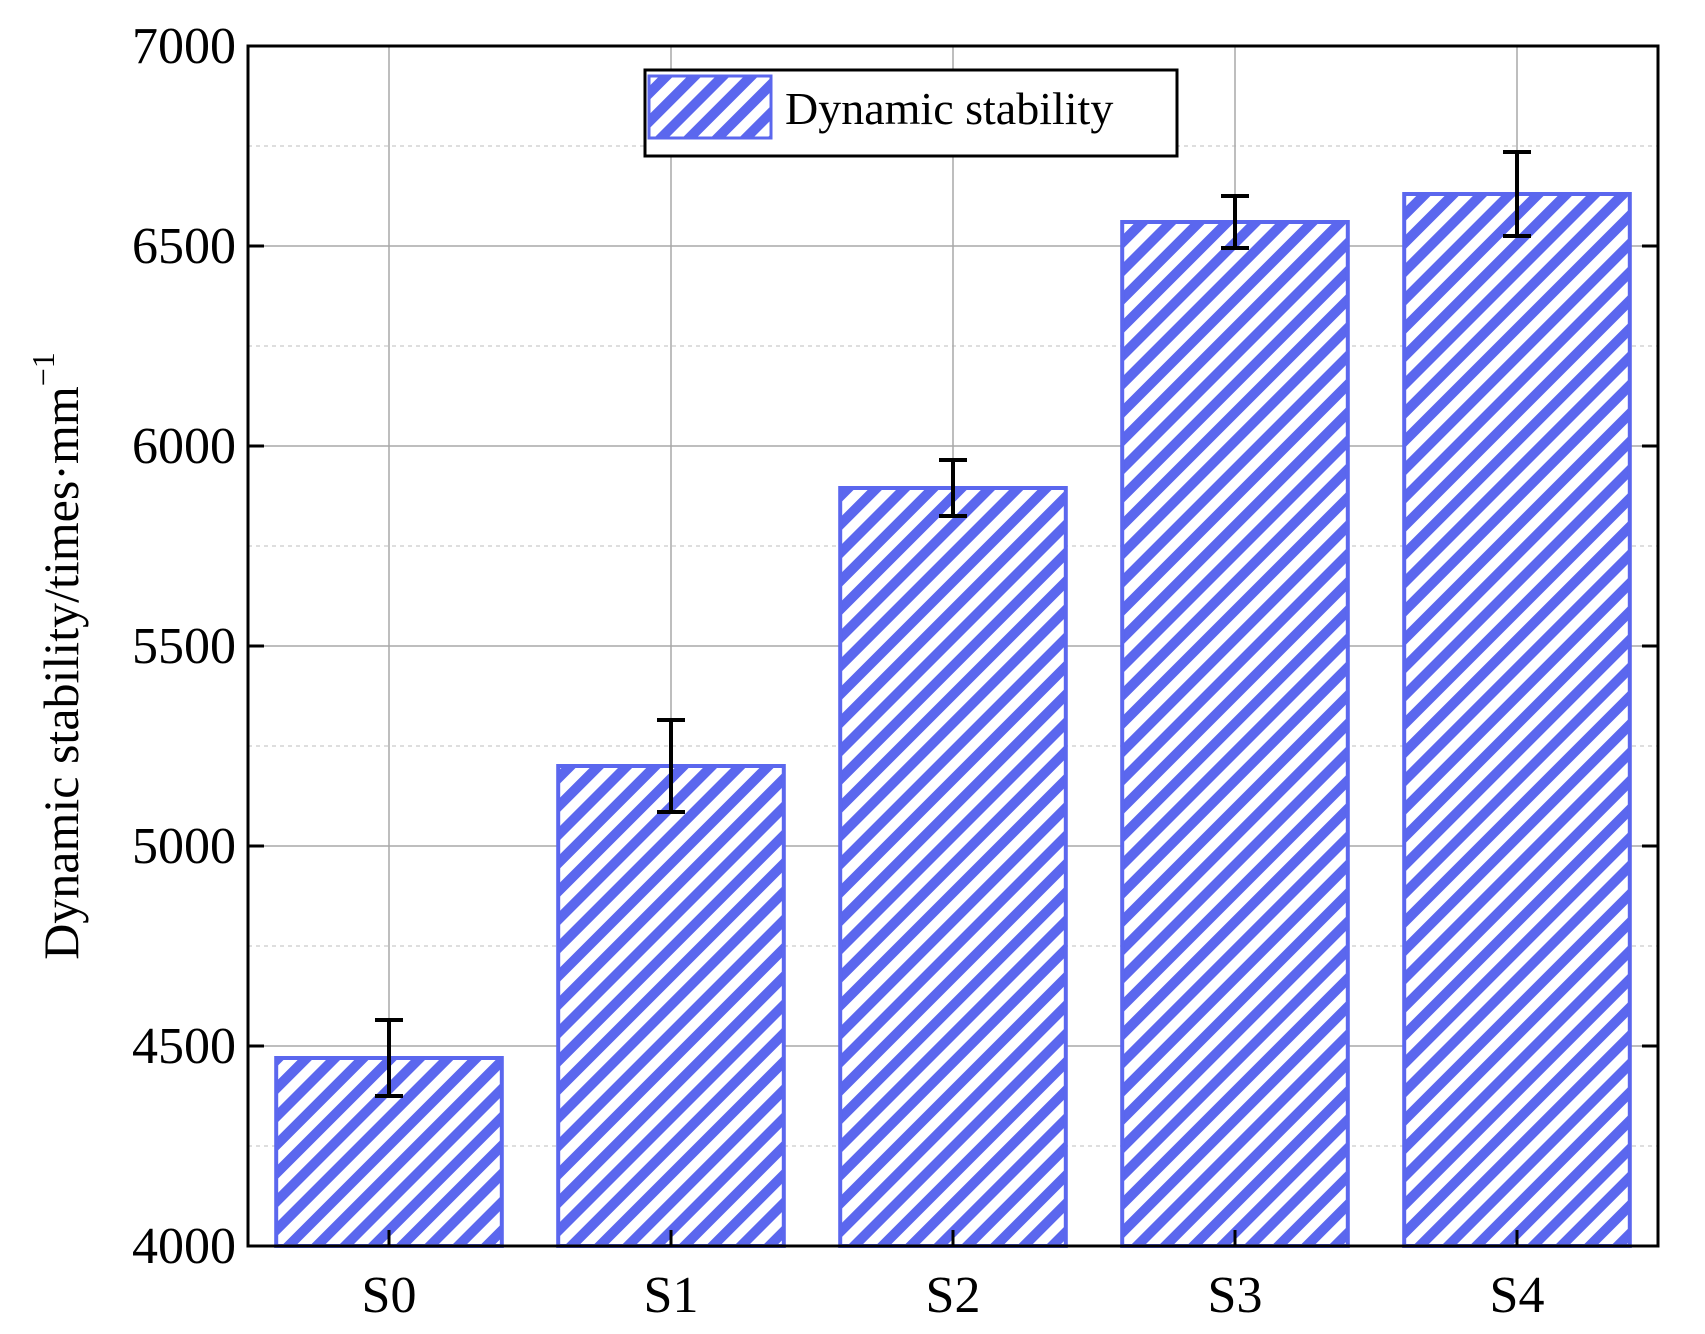 The height and width of the screenshot is (1334, 1705). Describe the element at coordinates (43, 369) in the screenshot. I see `y-axis-title-superscript: −1` at that location.